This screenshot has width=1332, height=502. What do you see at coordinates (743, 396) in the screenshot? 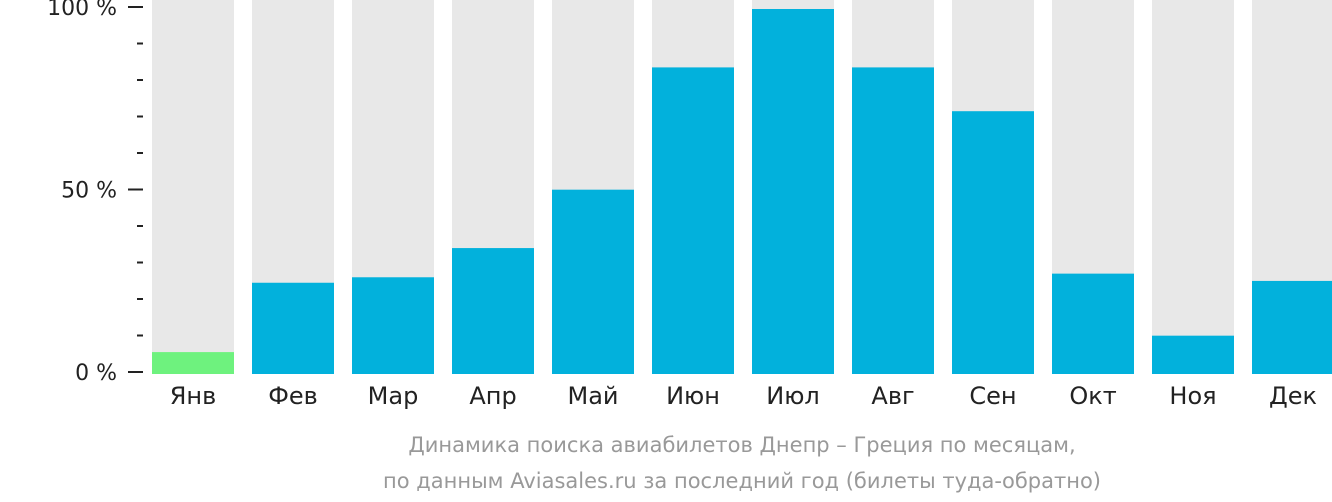
I see `x-axis-labels: Янв Фев Мар Апр Май Июн Июл Авг Сен Окт Ноя Дек` at bounding box center [743, 396].